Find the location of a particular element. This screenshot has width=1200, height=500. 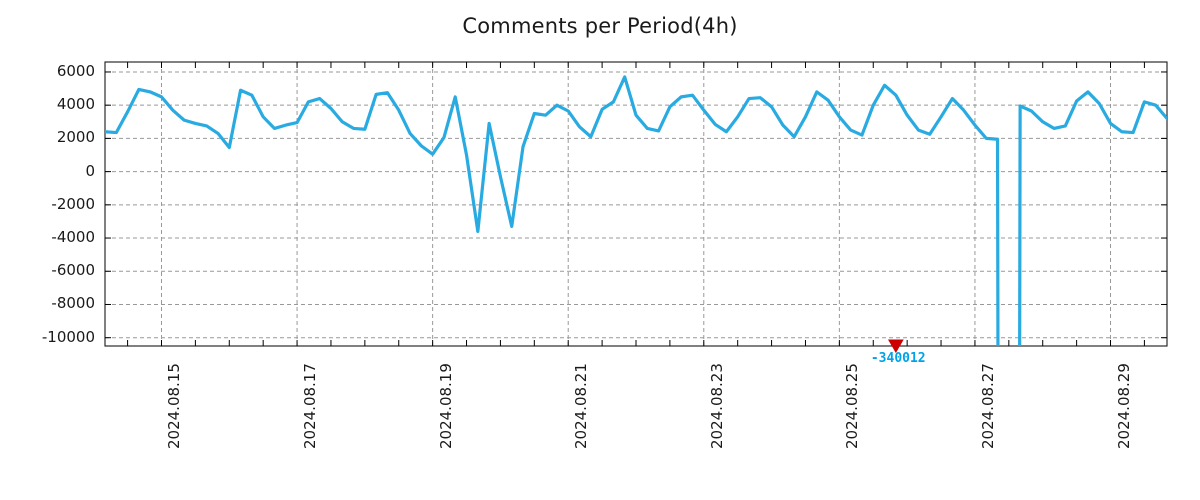

annotation-triangle-icon is located at coordinates (895, 346).